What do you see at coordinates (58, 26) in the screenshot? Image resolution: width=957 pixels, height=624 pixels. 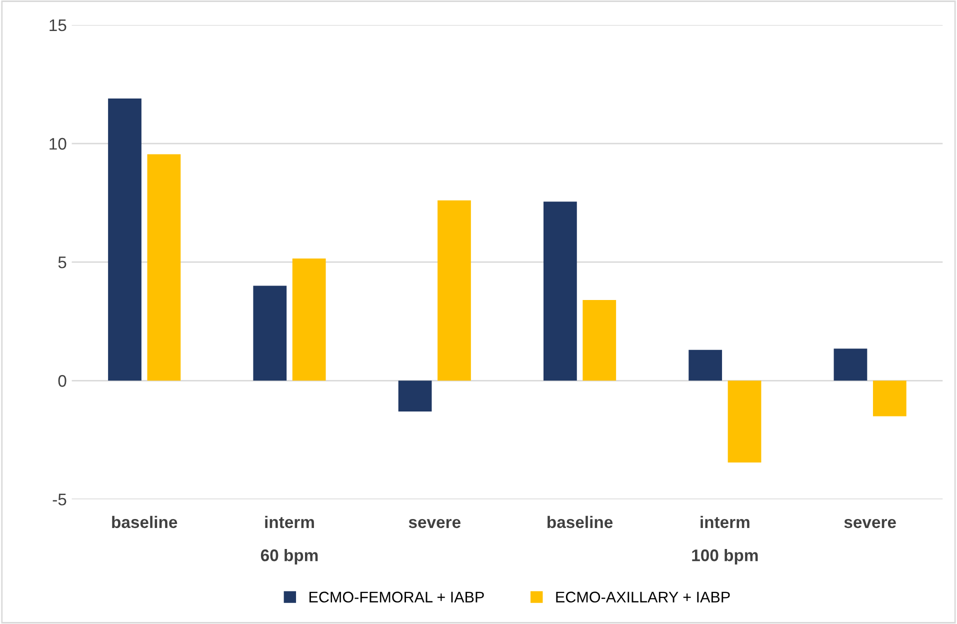 I see `y-tick-label: 15` at bounding box center [58, 26].